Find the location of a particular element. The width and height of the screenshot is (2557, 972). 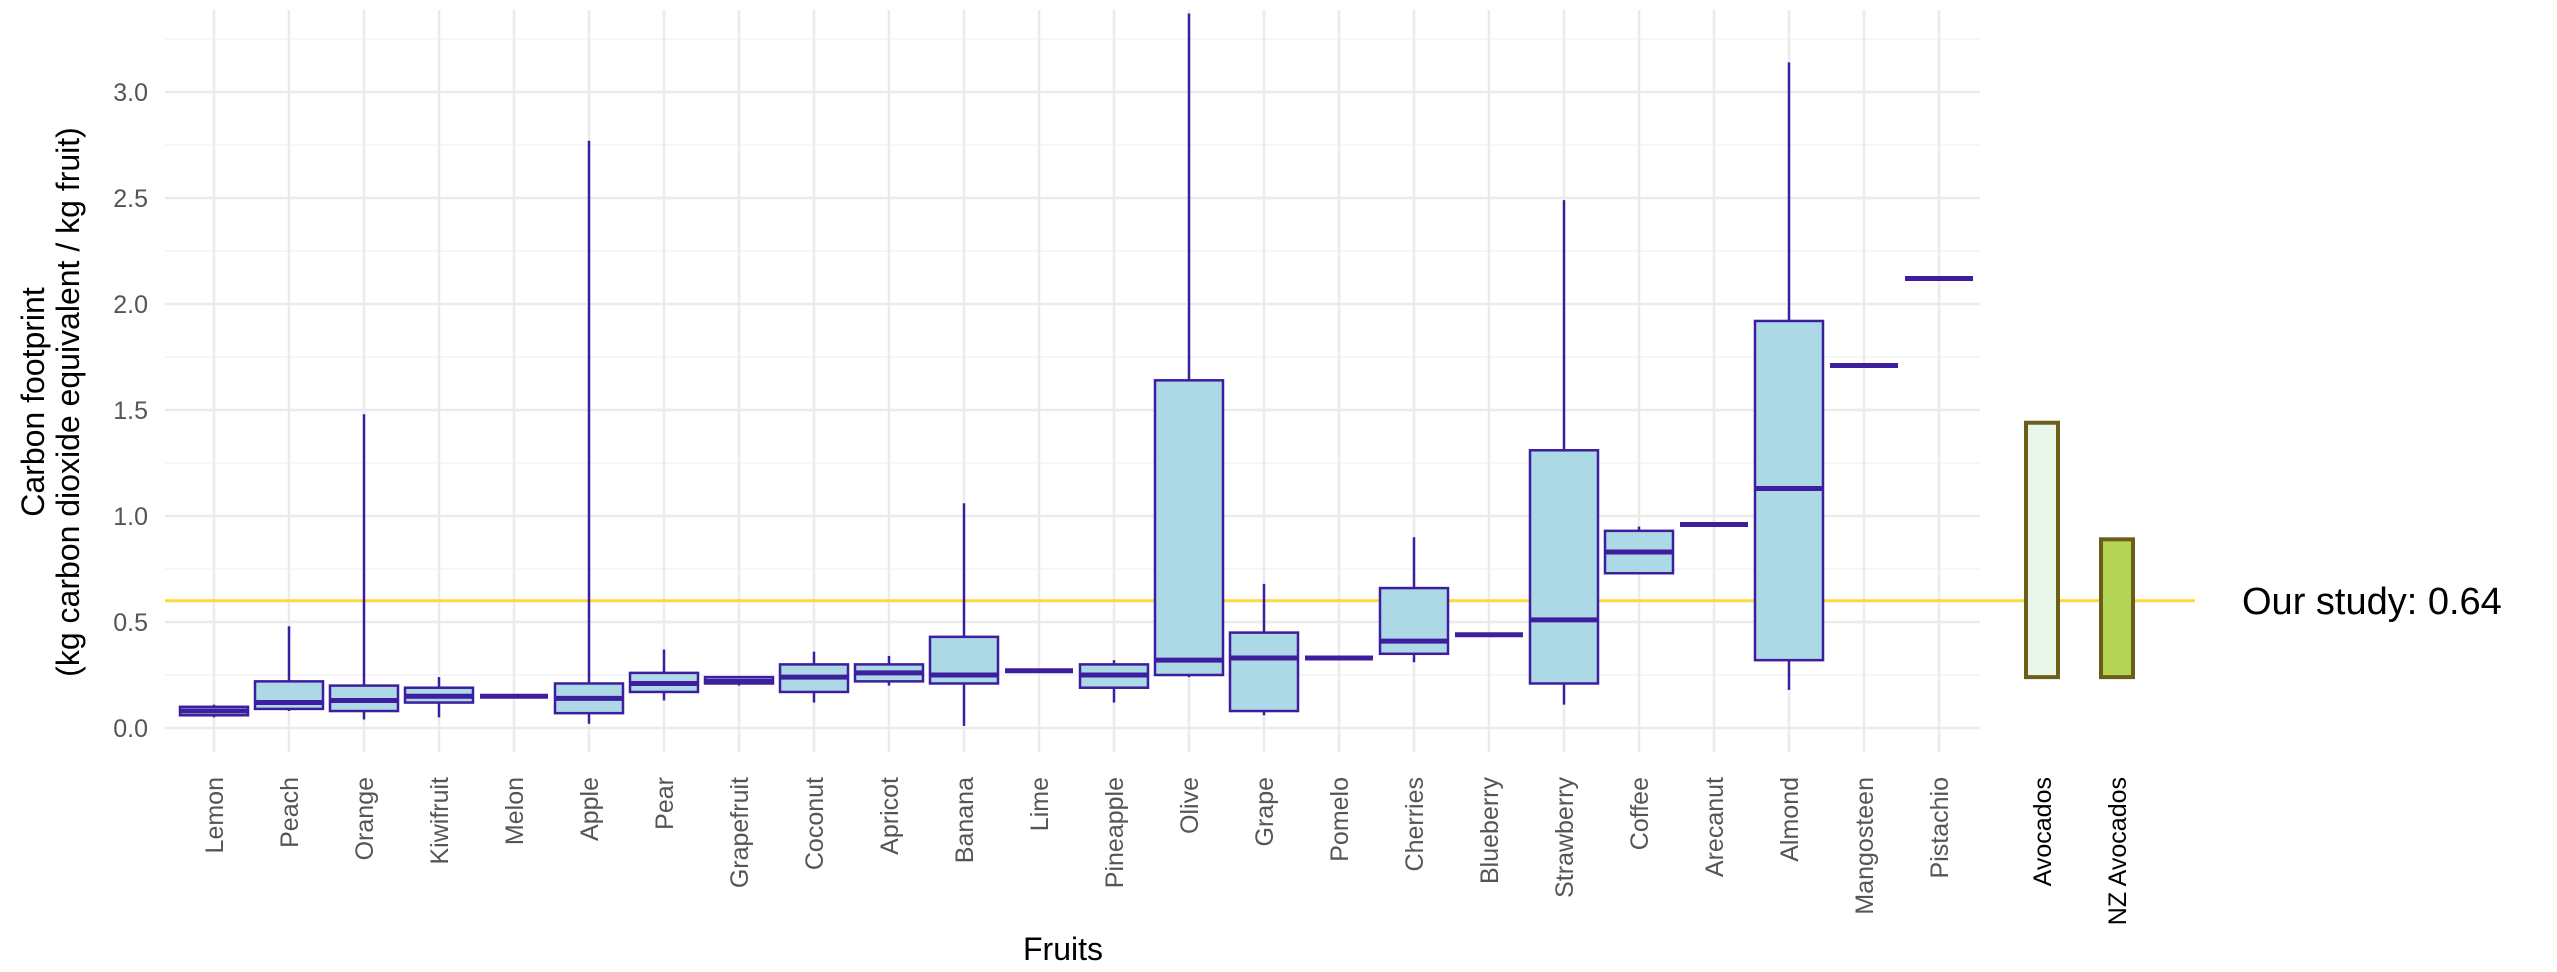

x-tick-label: Olive is located at coordinates (1190, 805).